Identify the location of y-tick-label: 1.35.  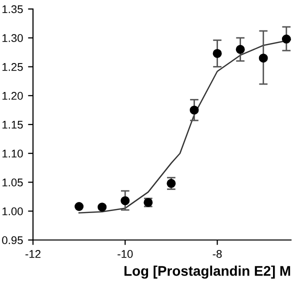
(12, 9).